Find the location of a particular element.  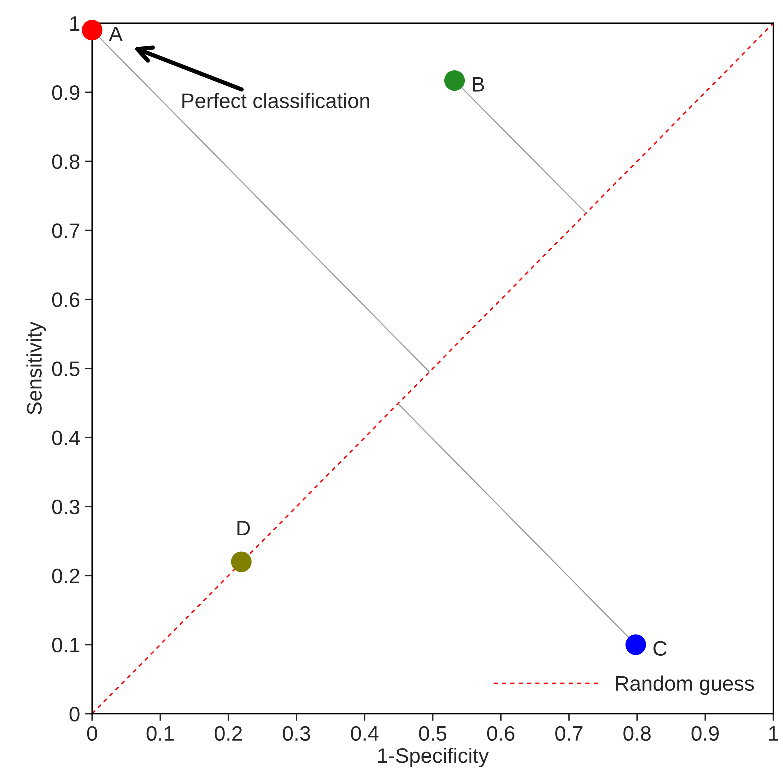

annotation: B is located at coordinates (478, 84).